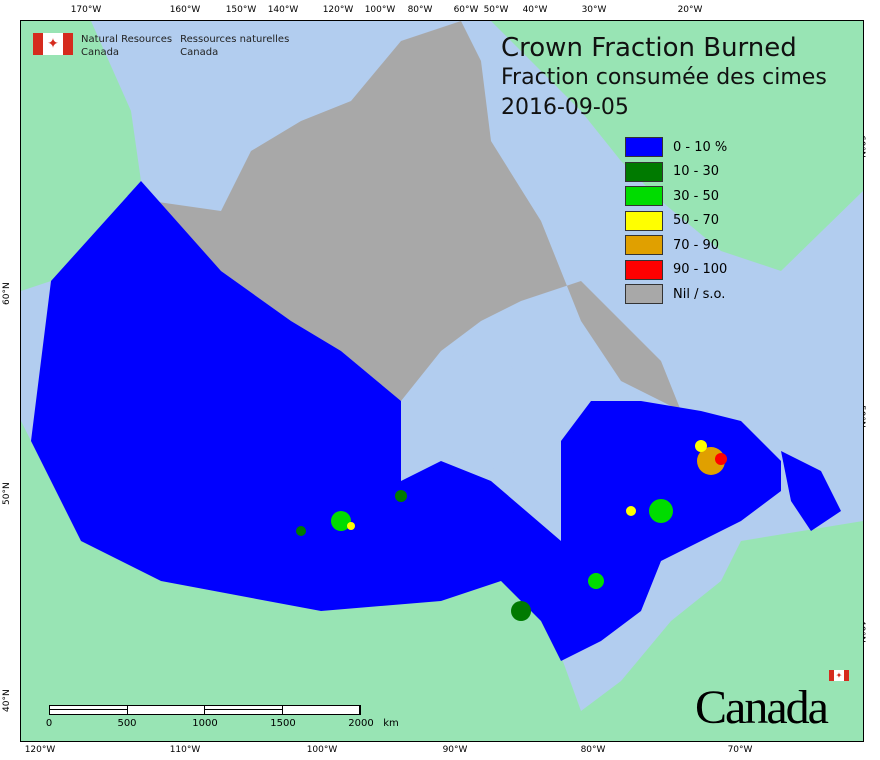 The width and height of the screenshot is (880, 760). I want to click on tick-top: 140°W, so click(283, 10).